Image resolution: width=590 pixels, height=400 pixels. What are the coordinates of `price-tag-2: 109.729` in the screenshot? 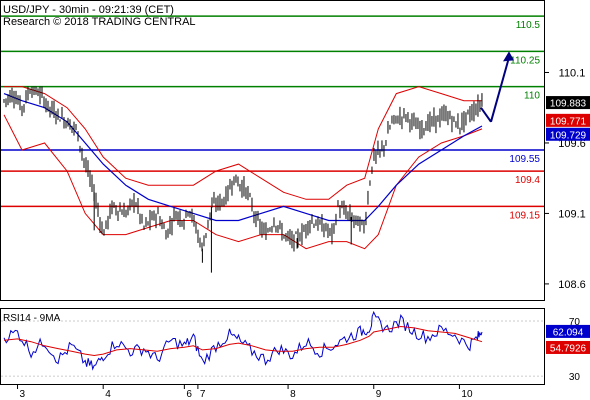 It's located at (568, 135).